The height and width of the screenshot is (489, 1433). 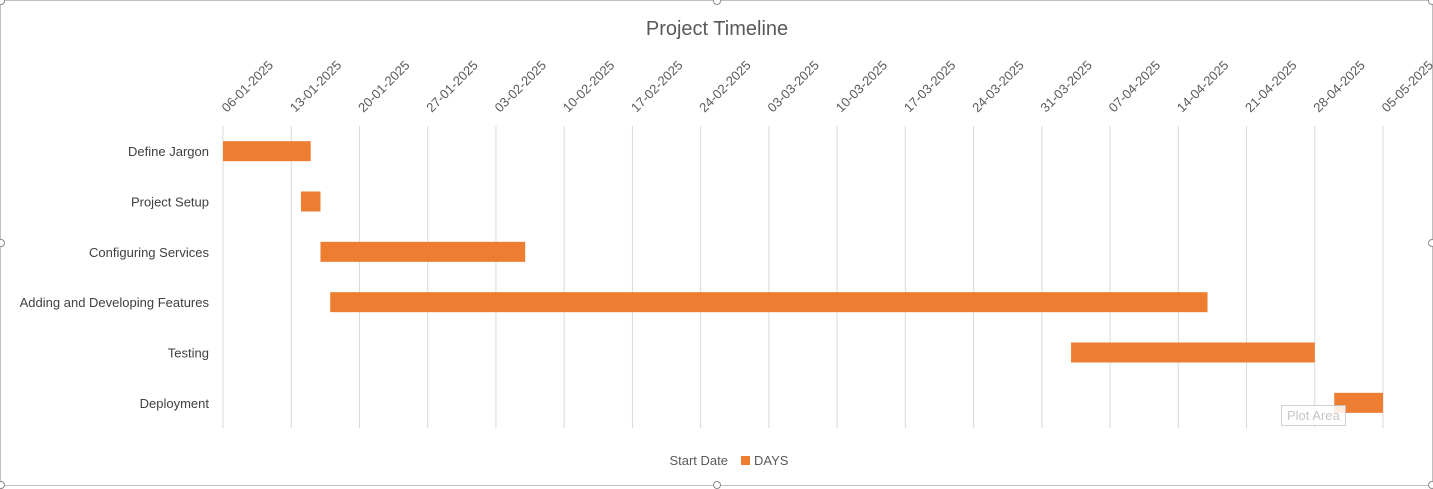 What do you see at coordinates (717, 2) in the screenshot?
I see `resize-handle-top` at bounding box center [717, 2].